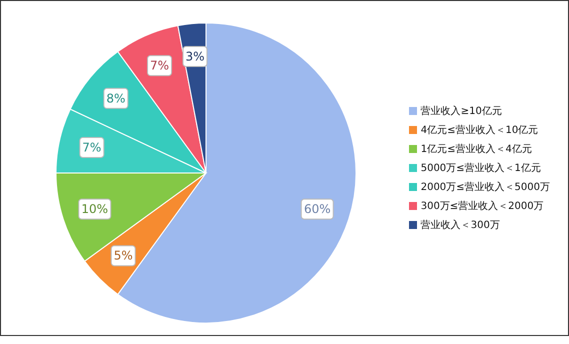 This screenshot has height=344, width=569. Describe the element at coordinates (116, 98) in the screenshot. I see `data-label: 8%` at that location.